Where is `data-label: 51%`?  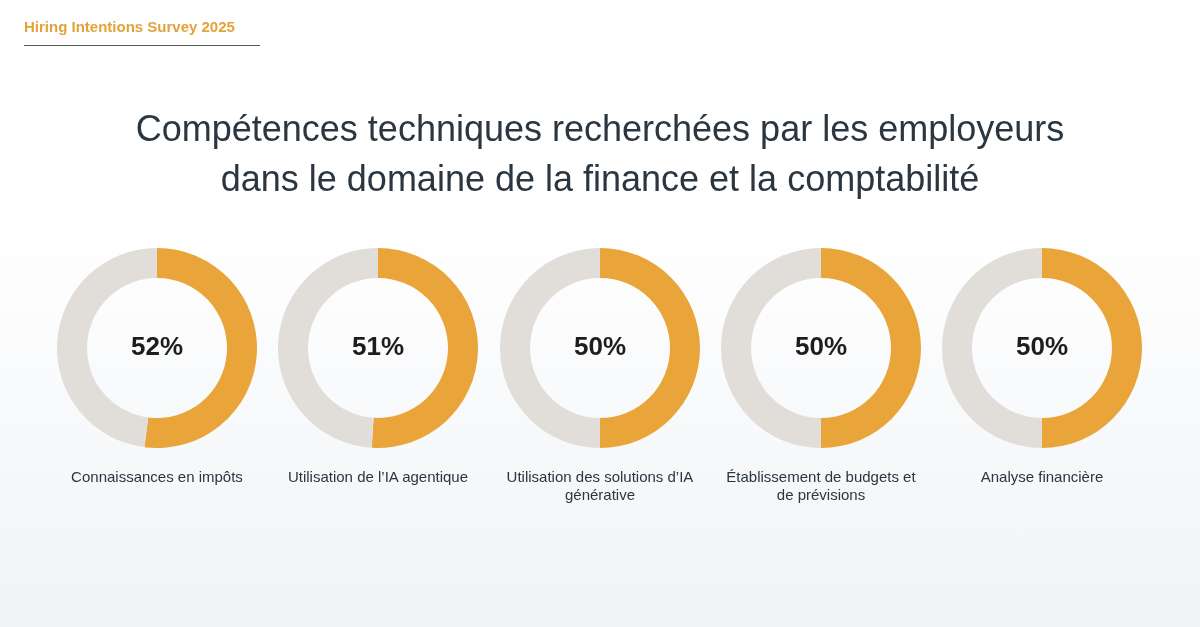
data-label: 51% is located at coordinates (378, 346).